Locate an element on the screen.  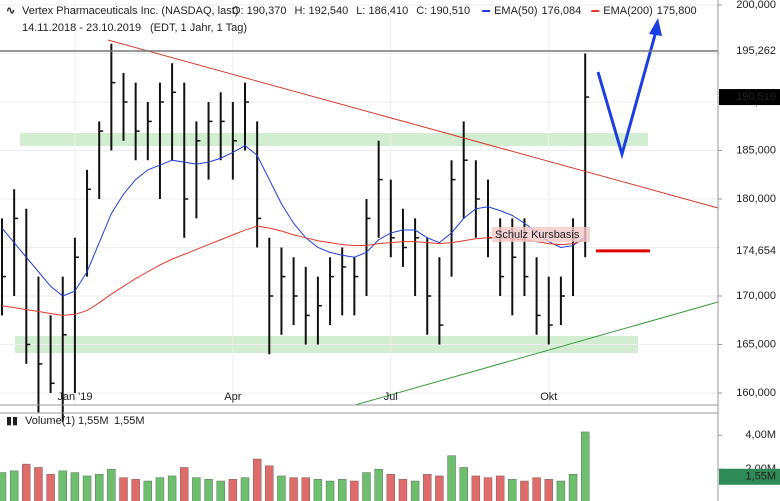
quote: C: 190,510 is located at coordinates (443, 11).